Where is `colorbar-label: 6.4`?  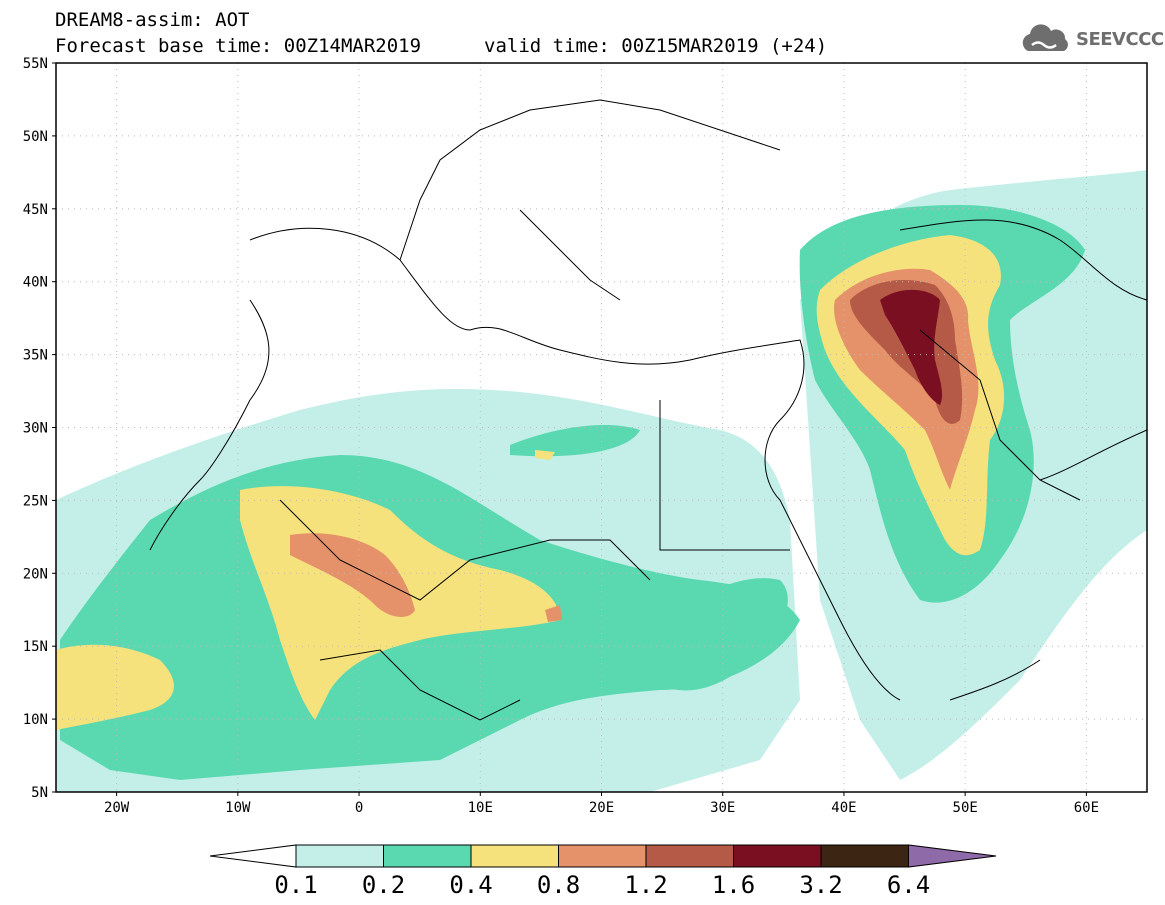 colorbar-label: 6.4 is located at coordinates (908, 885).